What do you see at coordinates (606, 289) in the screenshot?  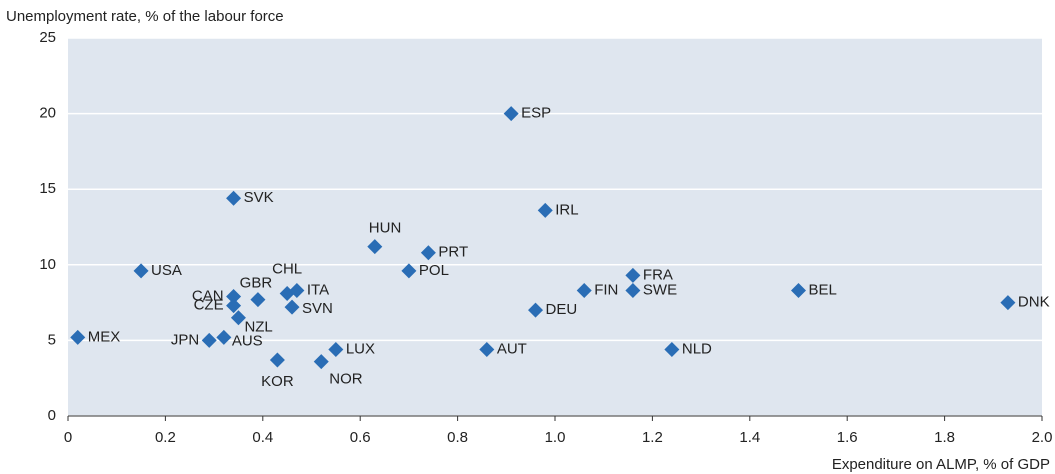 I see `point-label: FIN` at bounding box center [606, 289].